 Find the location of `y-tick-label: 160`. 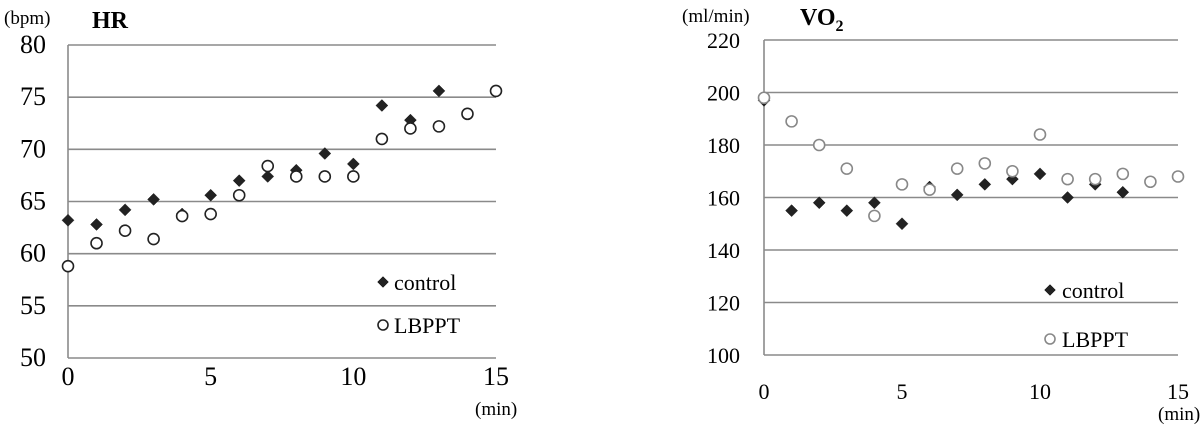

y-tick-label: 160 is located at coordinates (723, 198).